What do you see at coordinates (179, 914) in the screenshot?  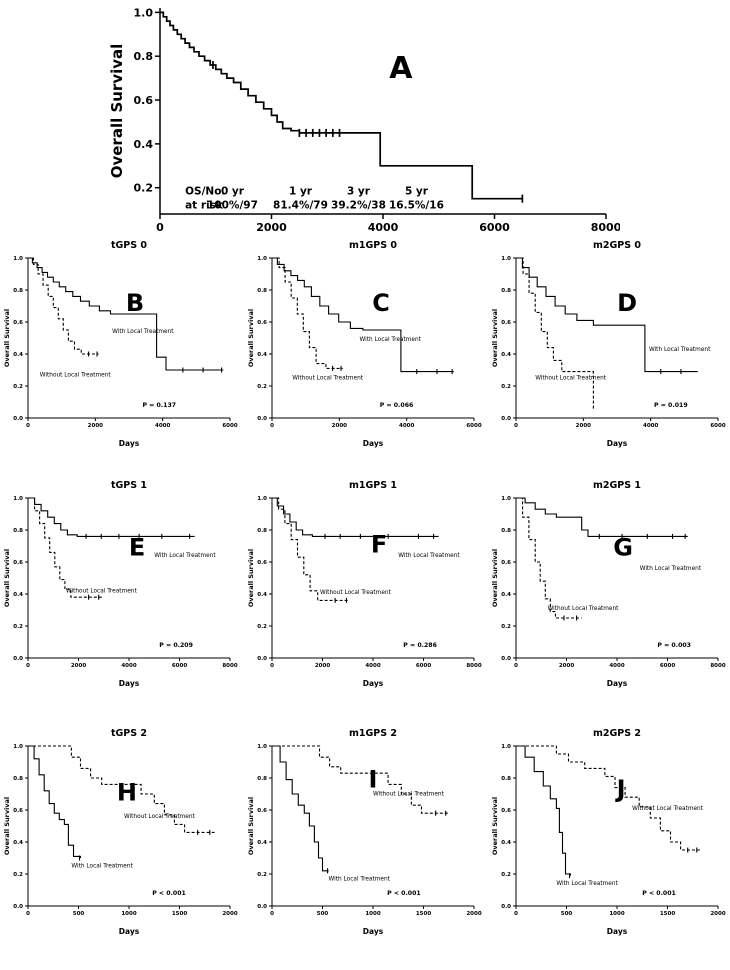 I see `x-tick-label: 1500` at bounding box center [179, 914].